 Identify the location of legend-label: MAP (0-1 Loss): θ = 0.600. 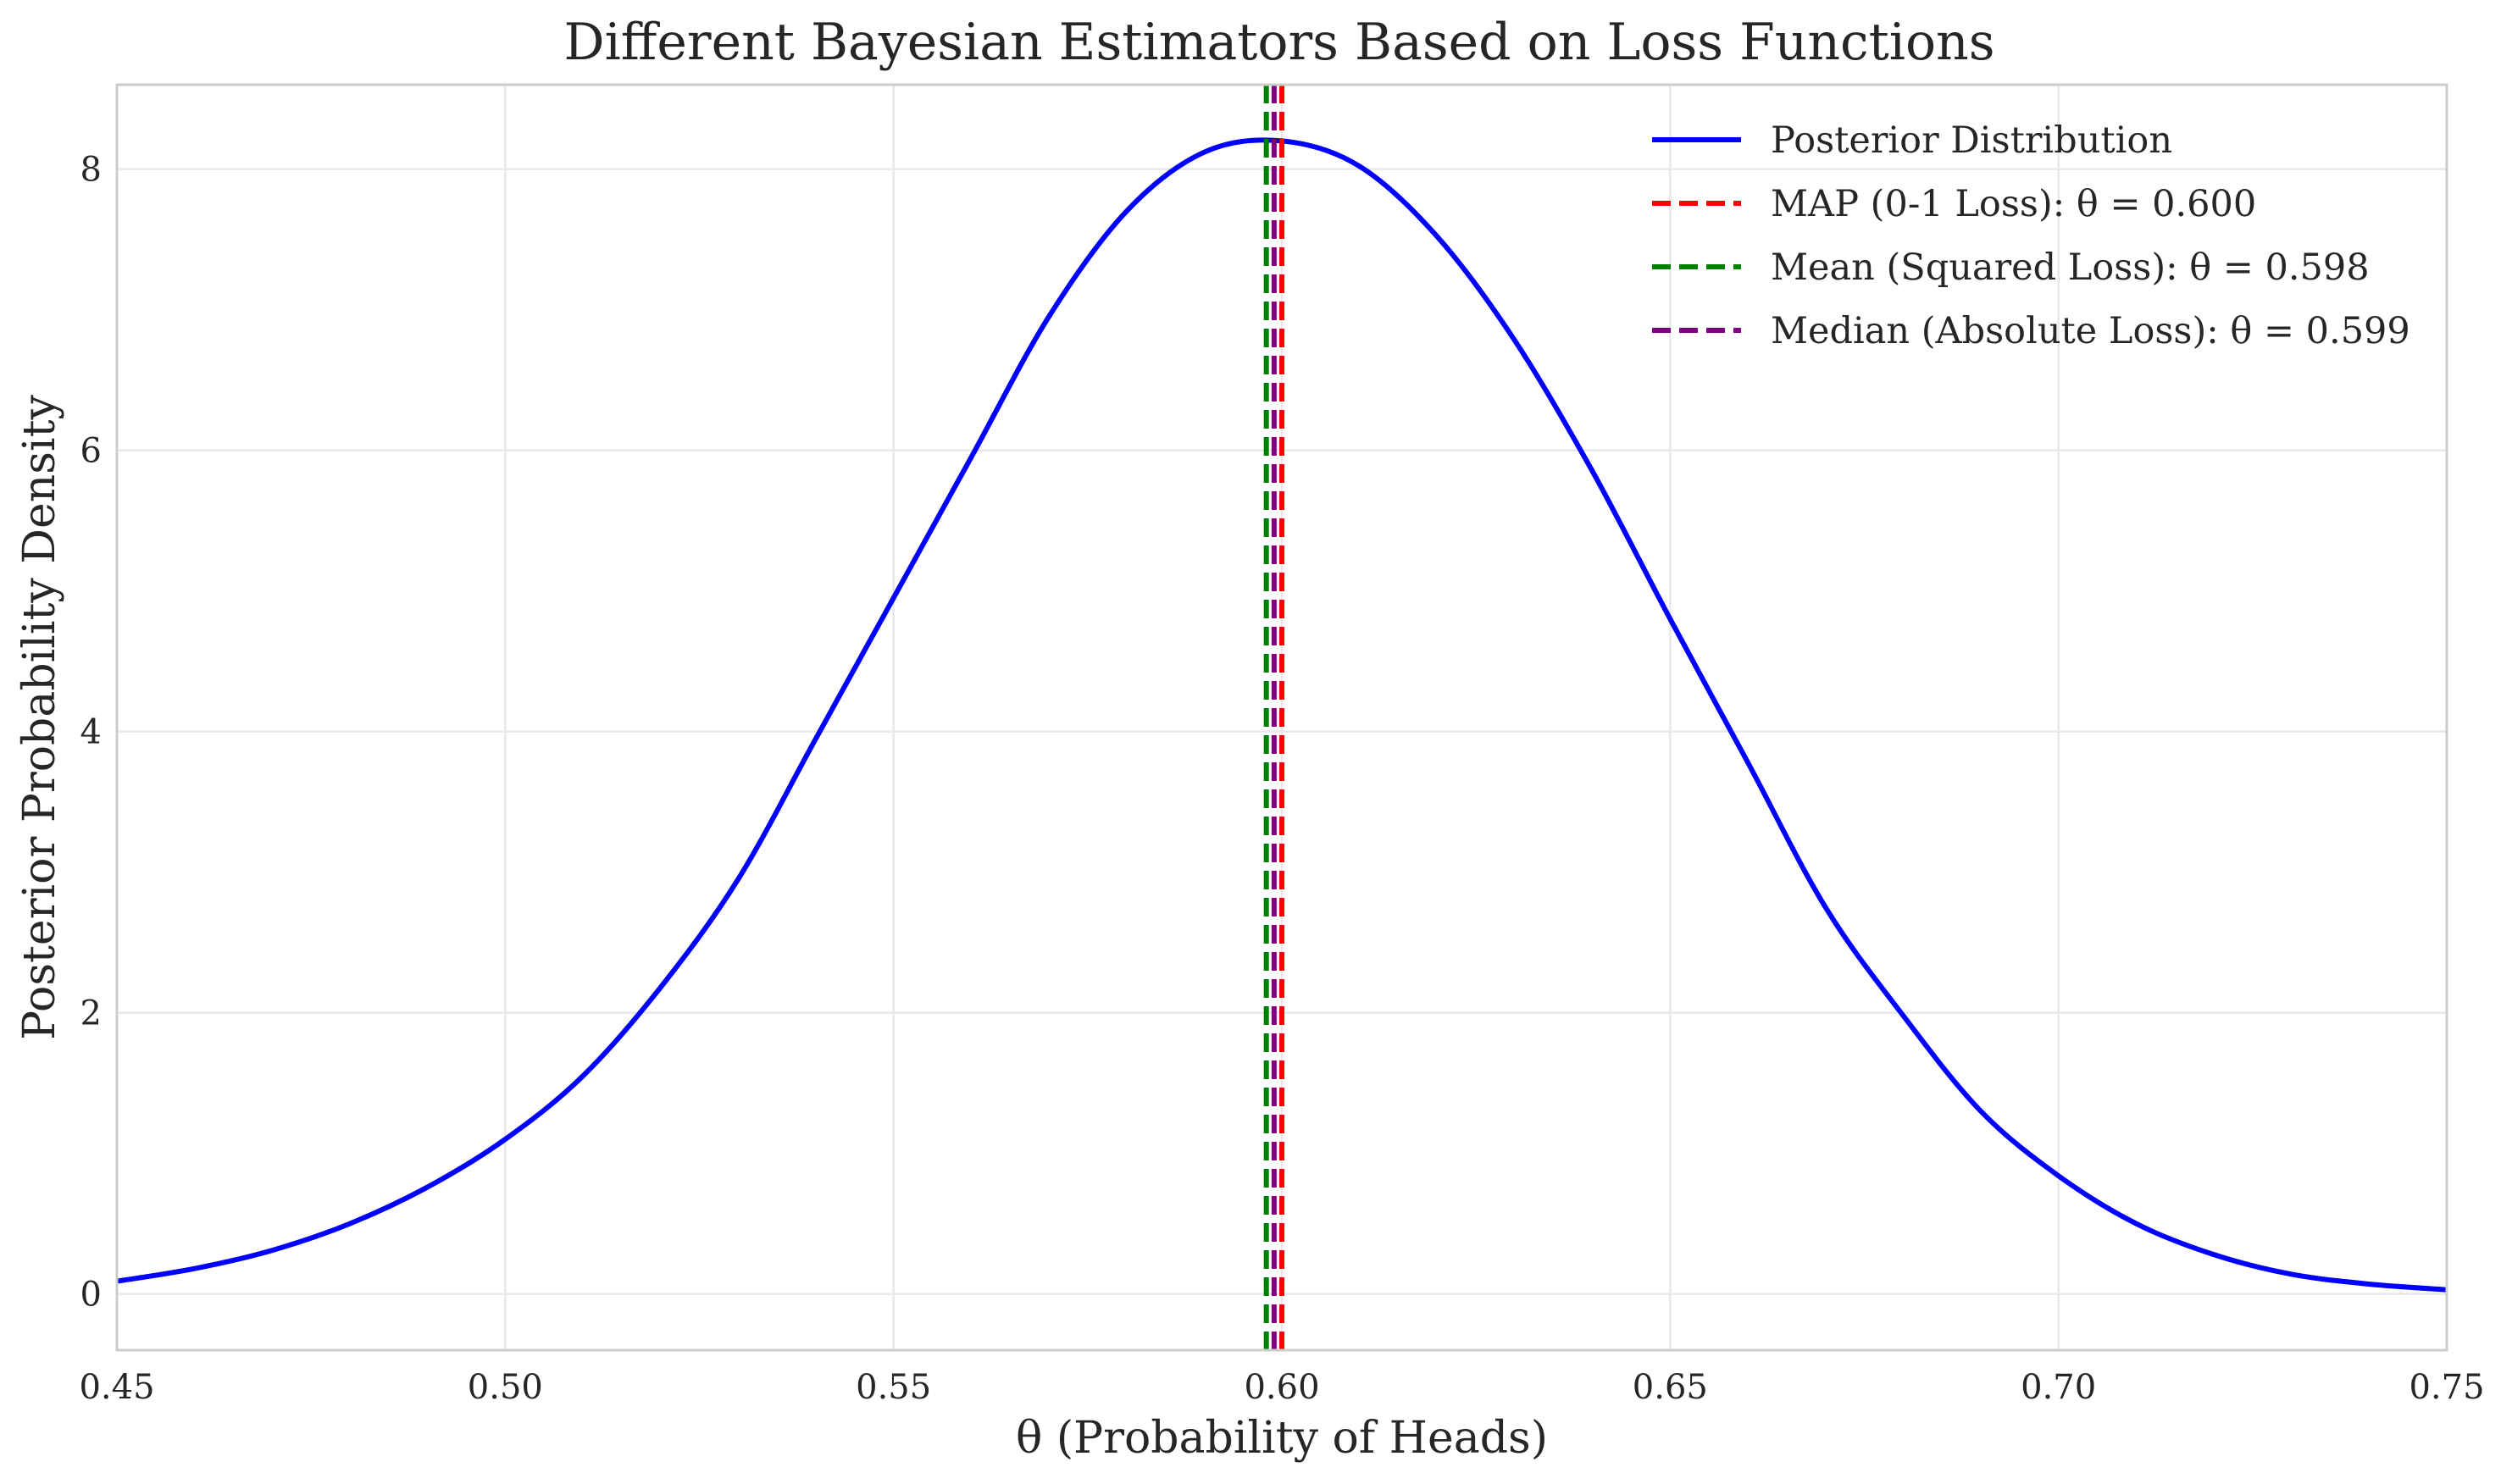
(2013, 204).